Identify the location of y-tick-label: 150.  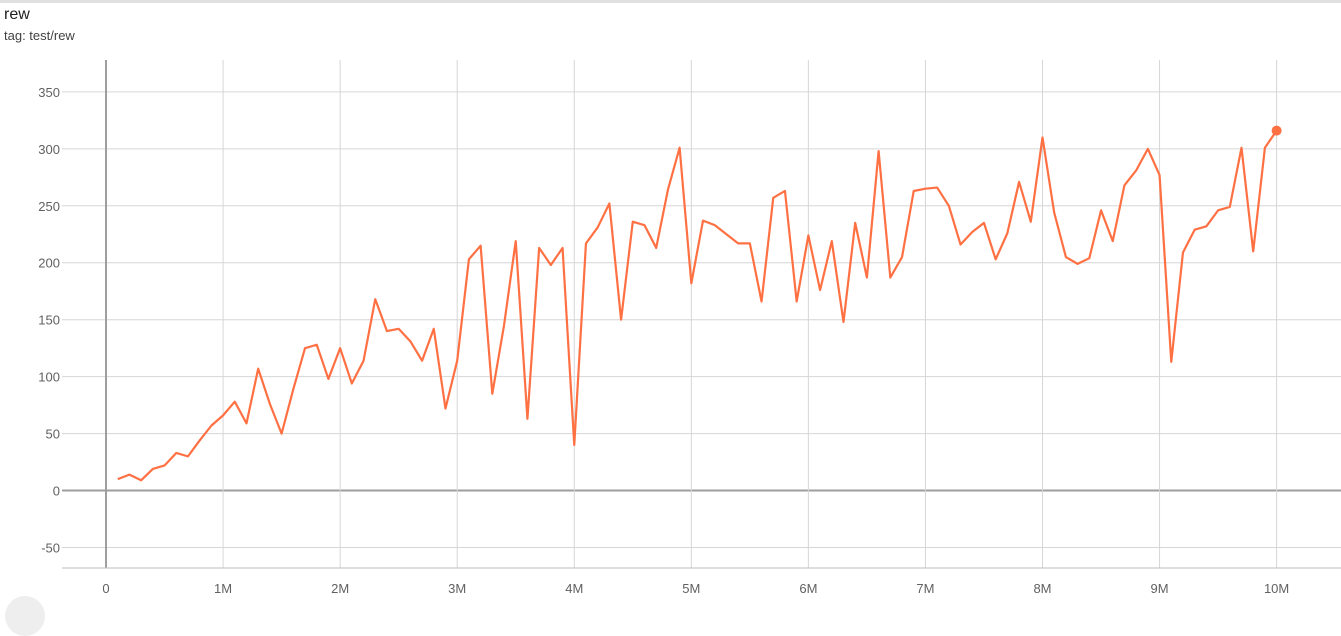
(49, 320).